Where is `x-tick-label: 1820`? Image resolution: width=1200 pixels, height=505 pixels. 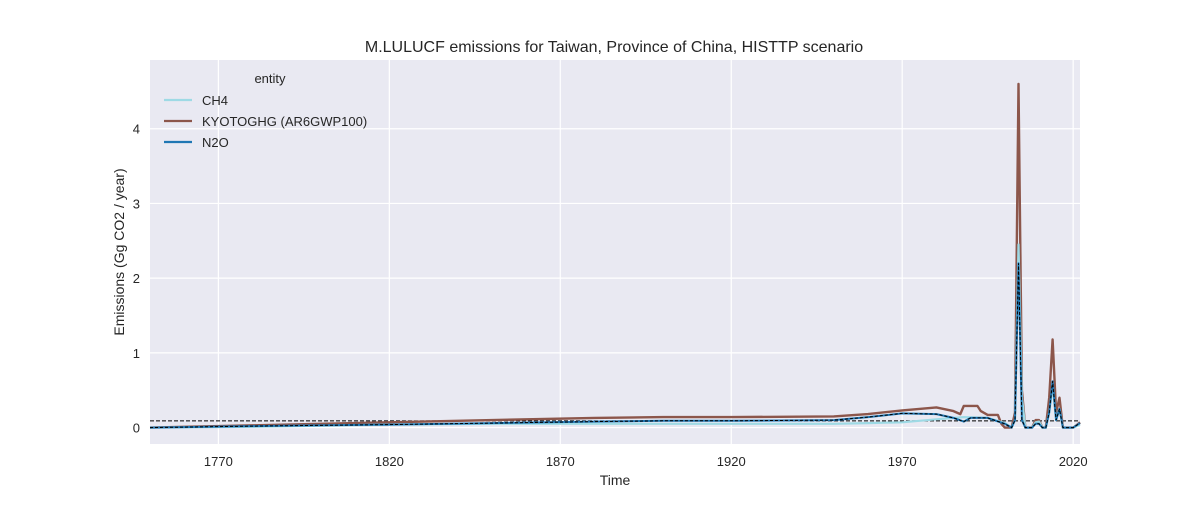
x-tick-label: 1820 is located at coordinates (389, 461).